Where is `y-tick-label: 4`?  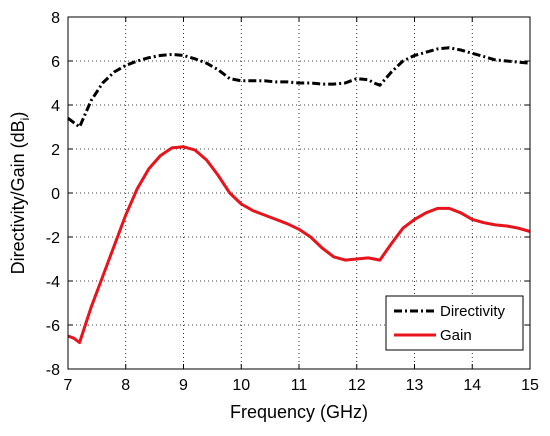 y-tick-label: 4 is located at coordinates (55, 106).